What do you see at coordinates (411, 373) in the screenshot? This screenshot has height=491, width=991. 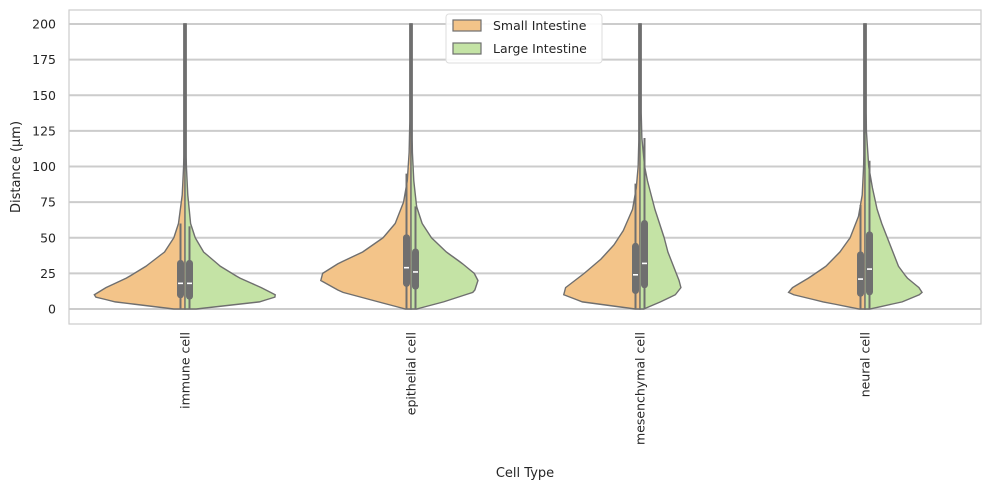 I see `x-tick-epithelial-cell: epithelial cell` at bounding box center [411, 373].